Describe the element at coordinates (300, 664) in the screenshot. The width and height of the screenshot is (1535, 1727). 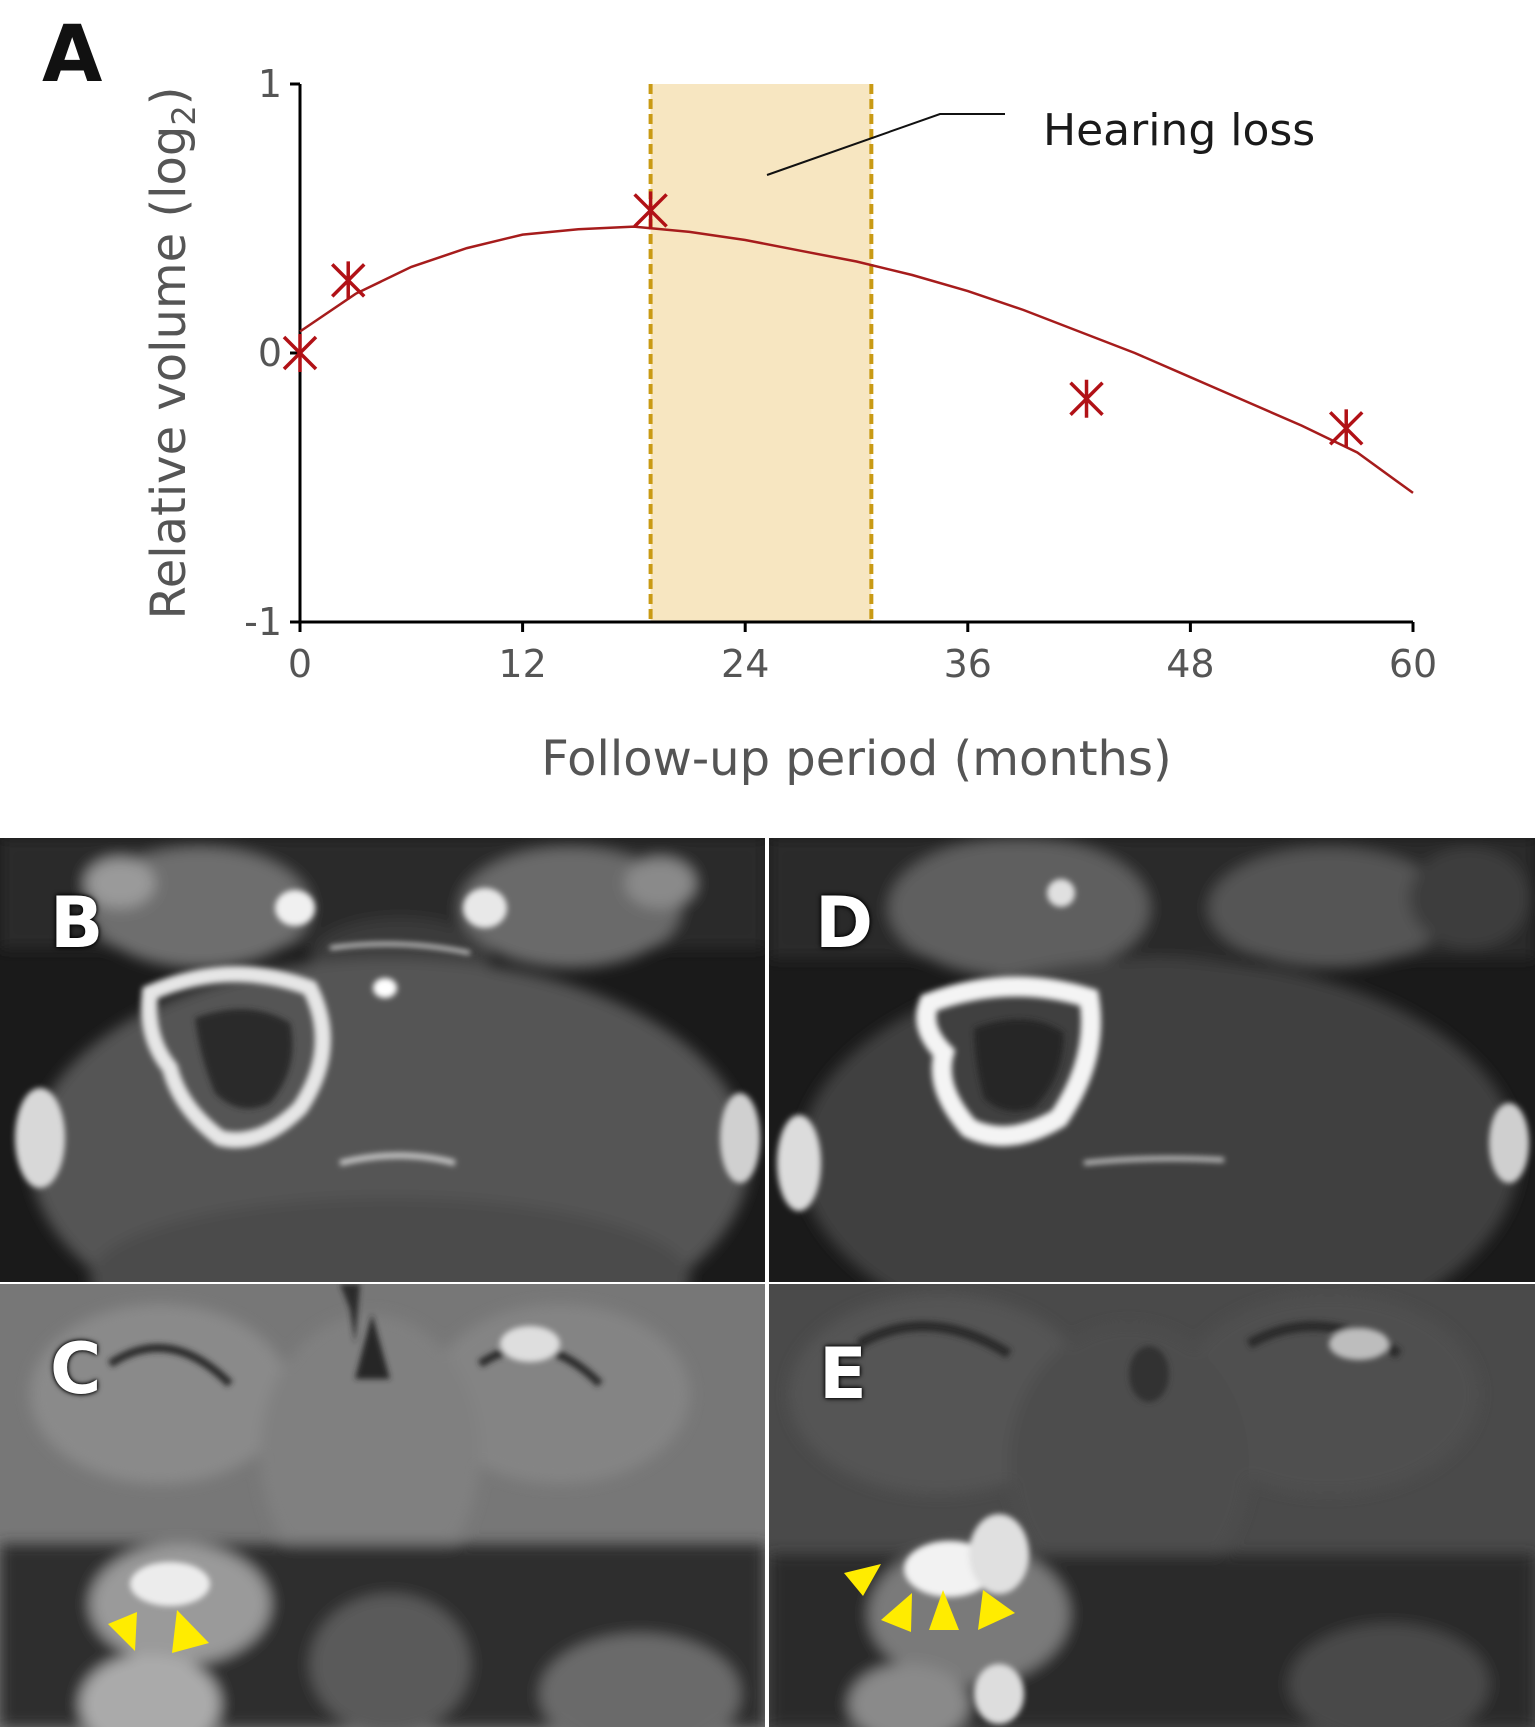
I see `x-tick-label: 0` at that location.